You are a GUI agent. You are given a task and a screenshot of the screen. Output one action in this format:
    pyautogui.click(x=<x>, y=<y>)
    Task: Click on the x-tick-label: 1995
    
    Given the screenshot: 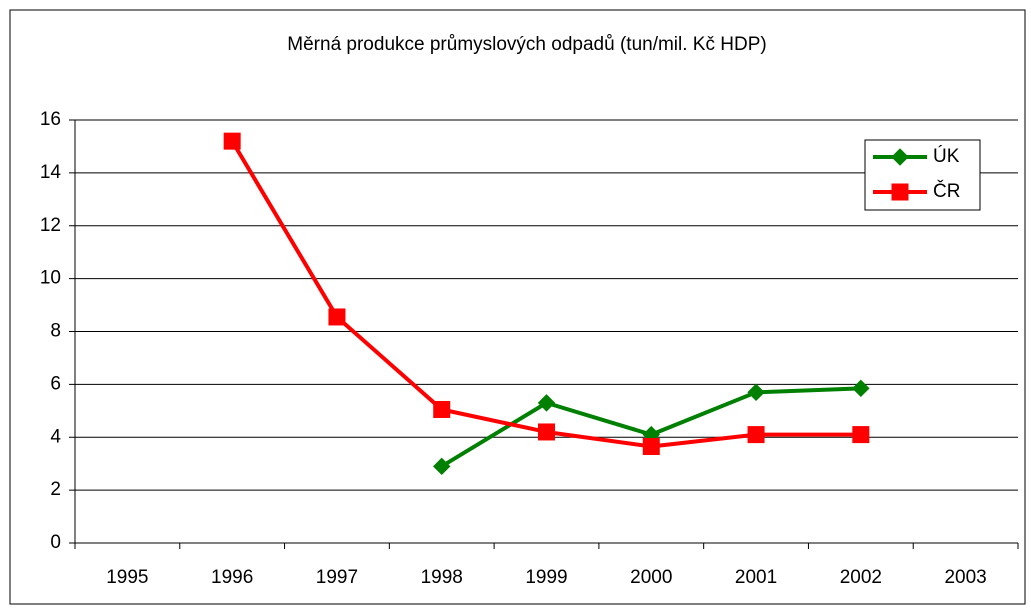 What is the action you would take?
    pyautogui.click(x=127, y=577)
    